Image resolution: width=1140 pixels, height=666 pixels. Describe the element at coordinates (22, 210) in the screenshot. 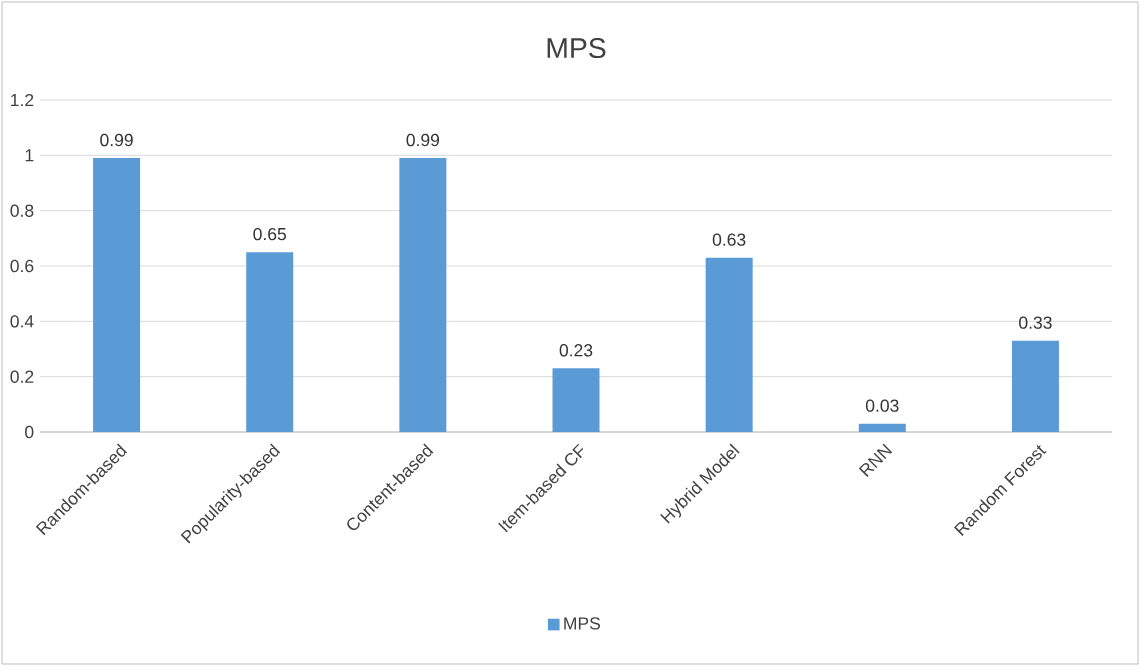

I see `y-tick-label: 0.8` at that location.